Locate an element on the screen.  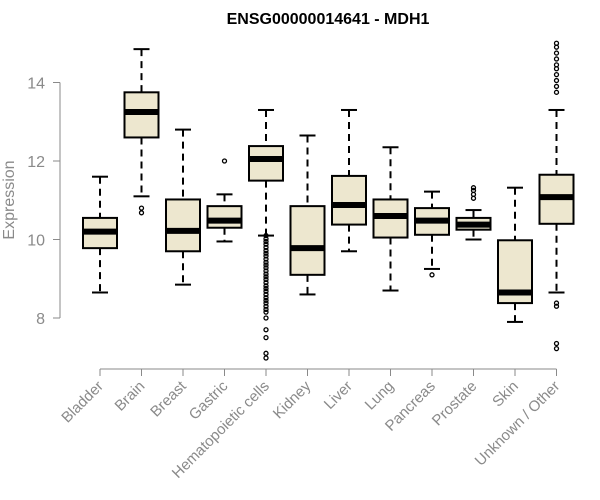
box-kidney is located at coordinates (307, 215).